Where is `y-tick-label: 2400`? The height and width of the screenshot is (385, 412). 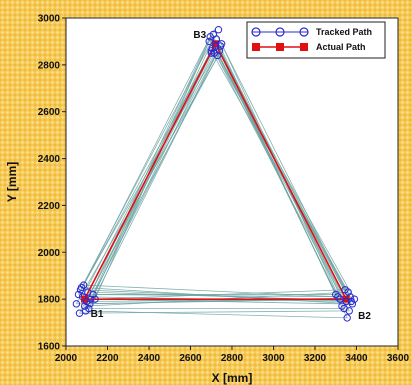
y-tick-label: 2400 is located at coordinates (49, 159).